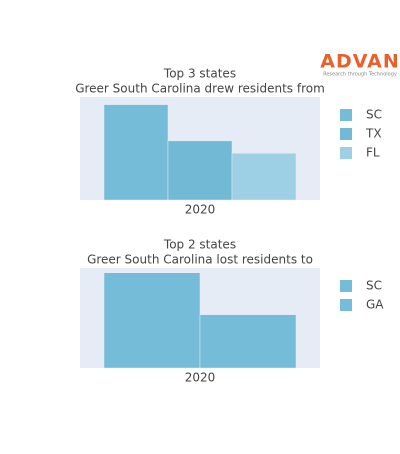 The image size is (400, 454). Describe the element at coordinates (360, 75) in the screenshot. I see `logo-tagline: Research through Technology` at that location.